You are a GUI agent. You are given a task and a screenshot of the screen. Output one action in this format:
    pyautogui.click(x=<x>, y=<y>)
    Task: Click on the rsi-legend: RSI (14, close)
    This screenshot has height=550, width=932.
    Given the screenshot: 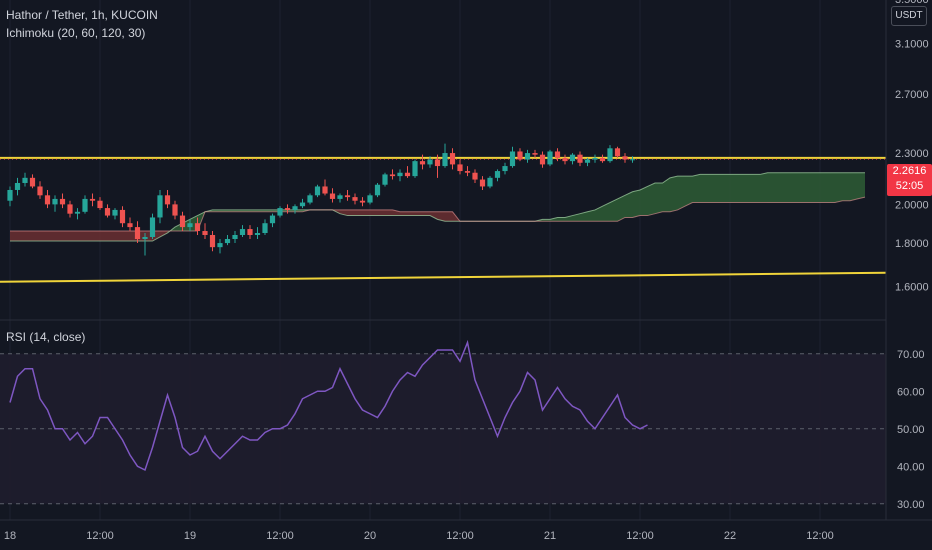 What is the action you would take?
    pyautogui.click(x=46, y=337)
    